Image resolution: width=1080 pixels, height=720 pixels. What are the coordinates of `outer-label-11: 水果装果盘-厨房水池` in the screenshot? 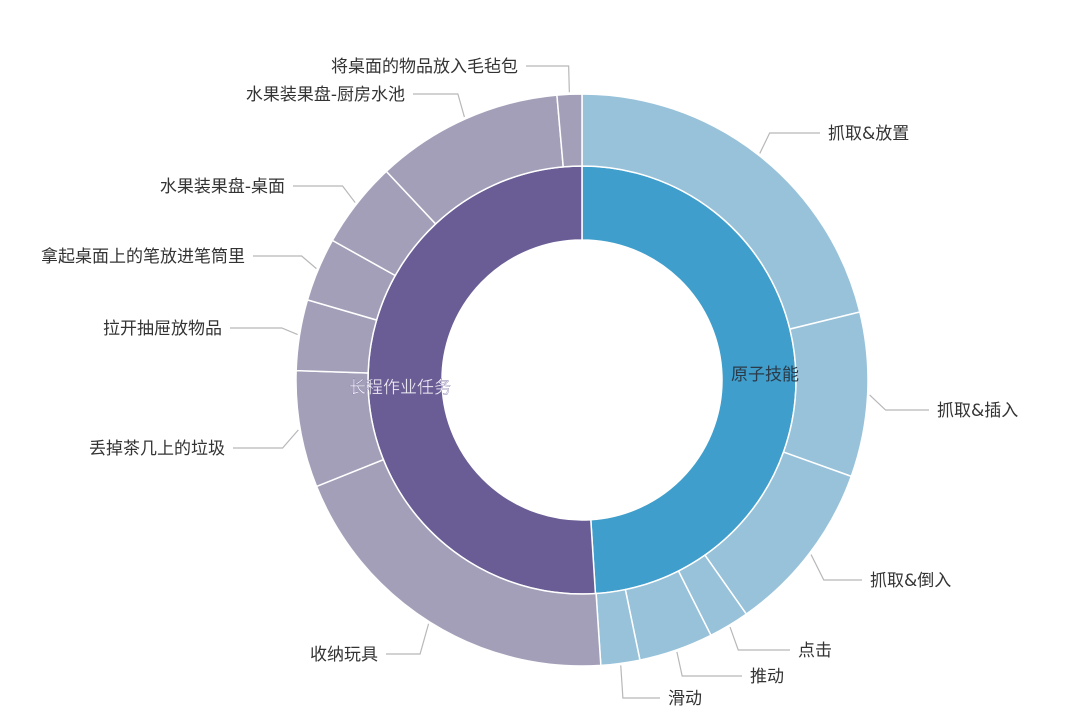 It's located at (325, 95).